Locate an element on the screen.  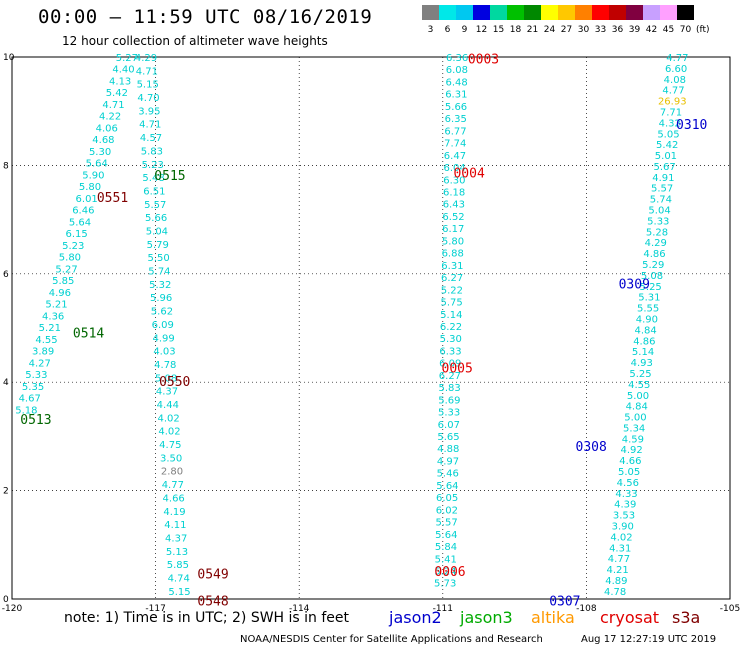
swh-value: 4.08 is located at coordinates (675, 80).